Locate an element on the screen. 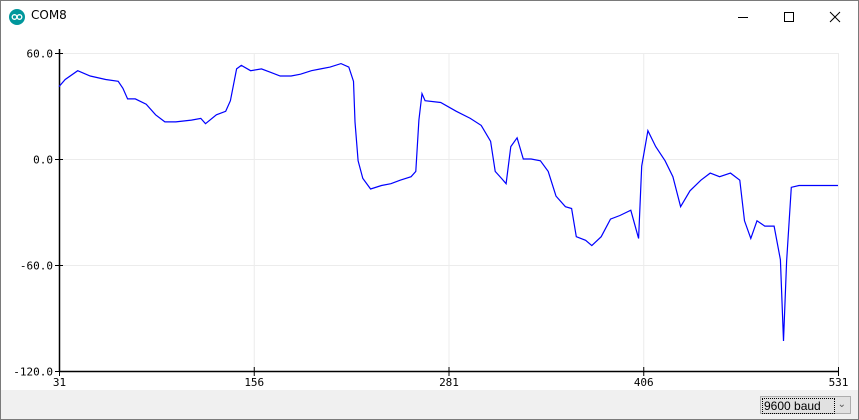 The height and width of the screenshot is (420, 859). maximize-button is located at coordinates (789, 16).